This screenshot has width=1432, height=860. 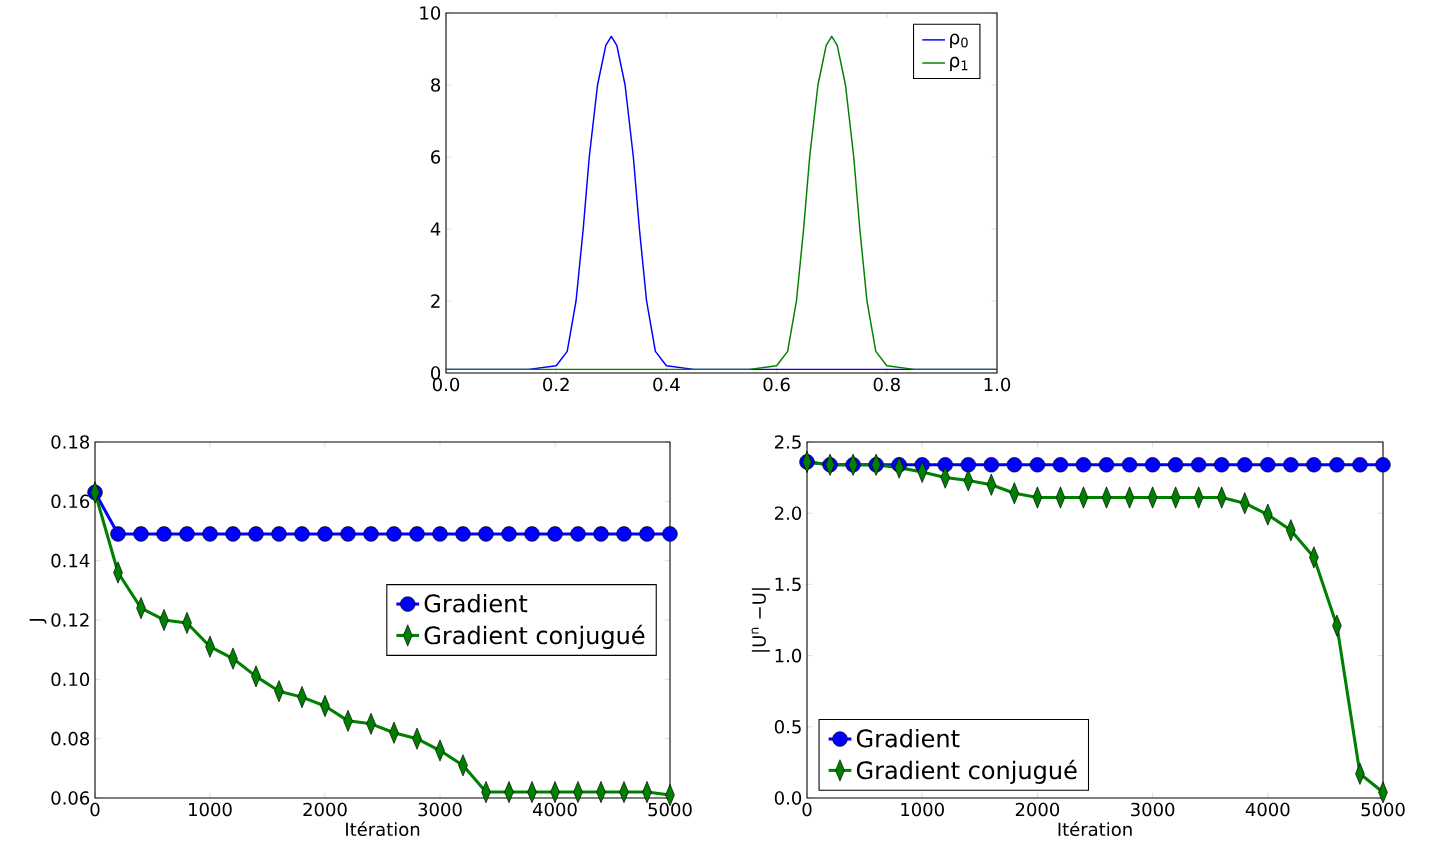 I want to click on y-tick-label: 0.10, so click(x=70, y=679).